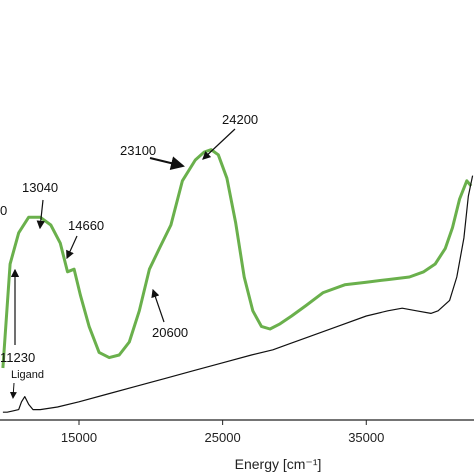 The image size is (474, 474). What do you see at coordinates (86, 225) in the screenshot?
I see `annotation-14660: 14660` at bounding box center [86, 225].